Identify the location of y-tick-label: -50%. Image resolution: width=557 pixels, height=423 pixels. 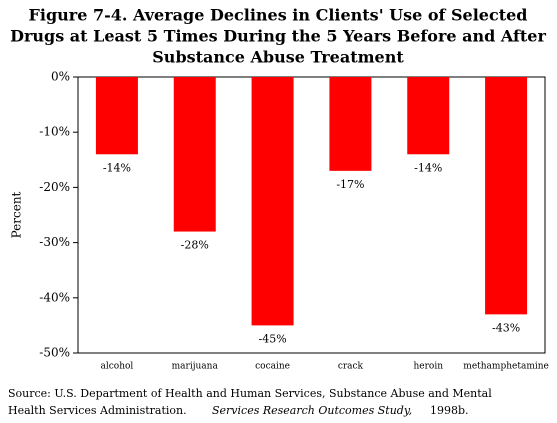
(54, 353).